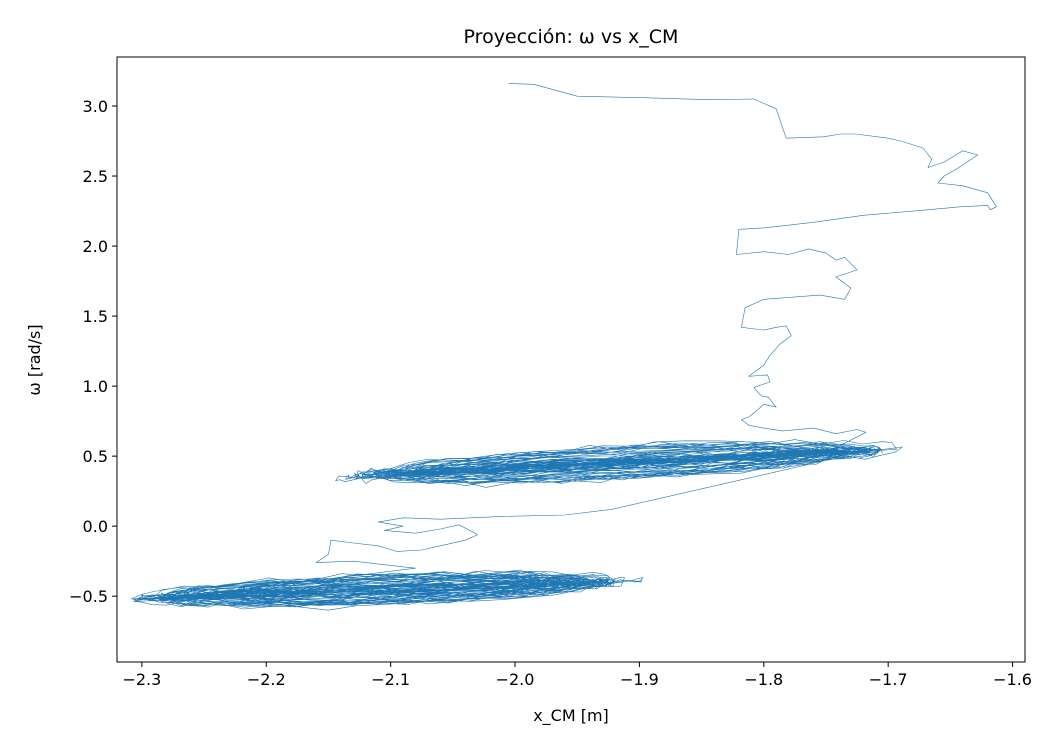 This screenshot has height=750, width=1050. What do you see at coordinates (639, 679) in the screenshot?
I see `x-tick-label: −1.9` at bounding box center [639, 679].